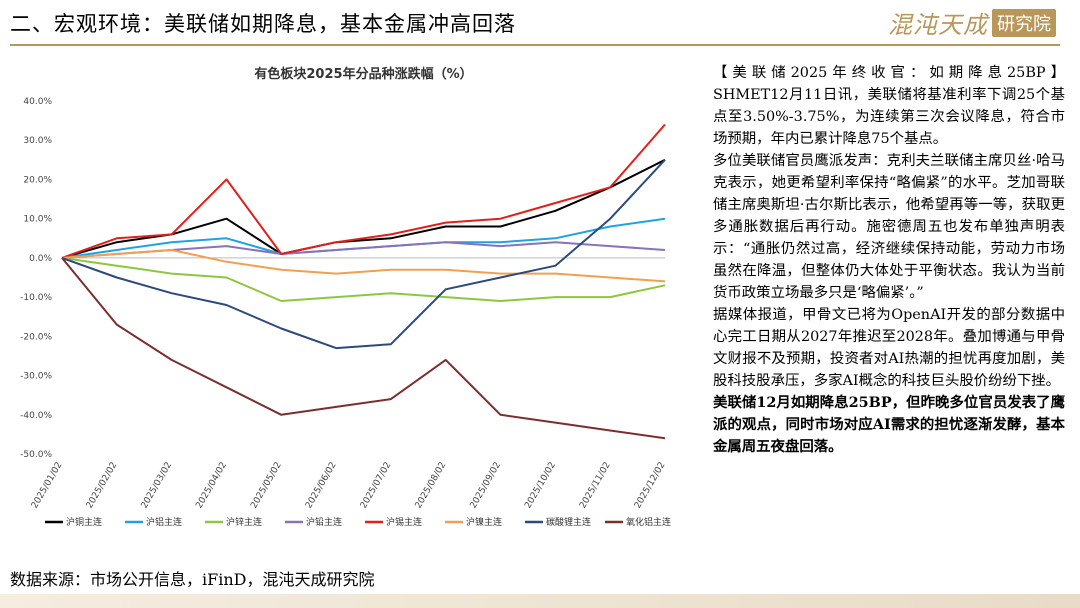  What do you see at coordinates (37, 180) in the screenshot?
I see `y-tick-label: 20.0%` at bounding box center [37, 180].